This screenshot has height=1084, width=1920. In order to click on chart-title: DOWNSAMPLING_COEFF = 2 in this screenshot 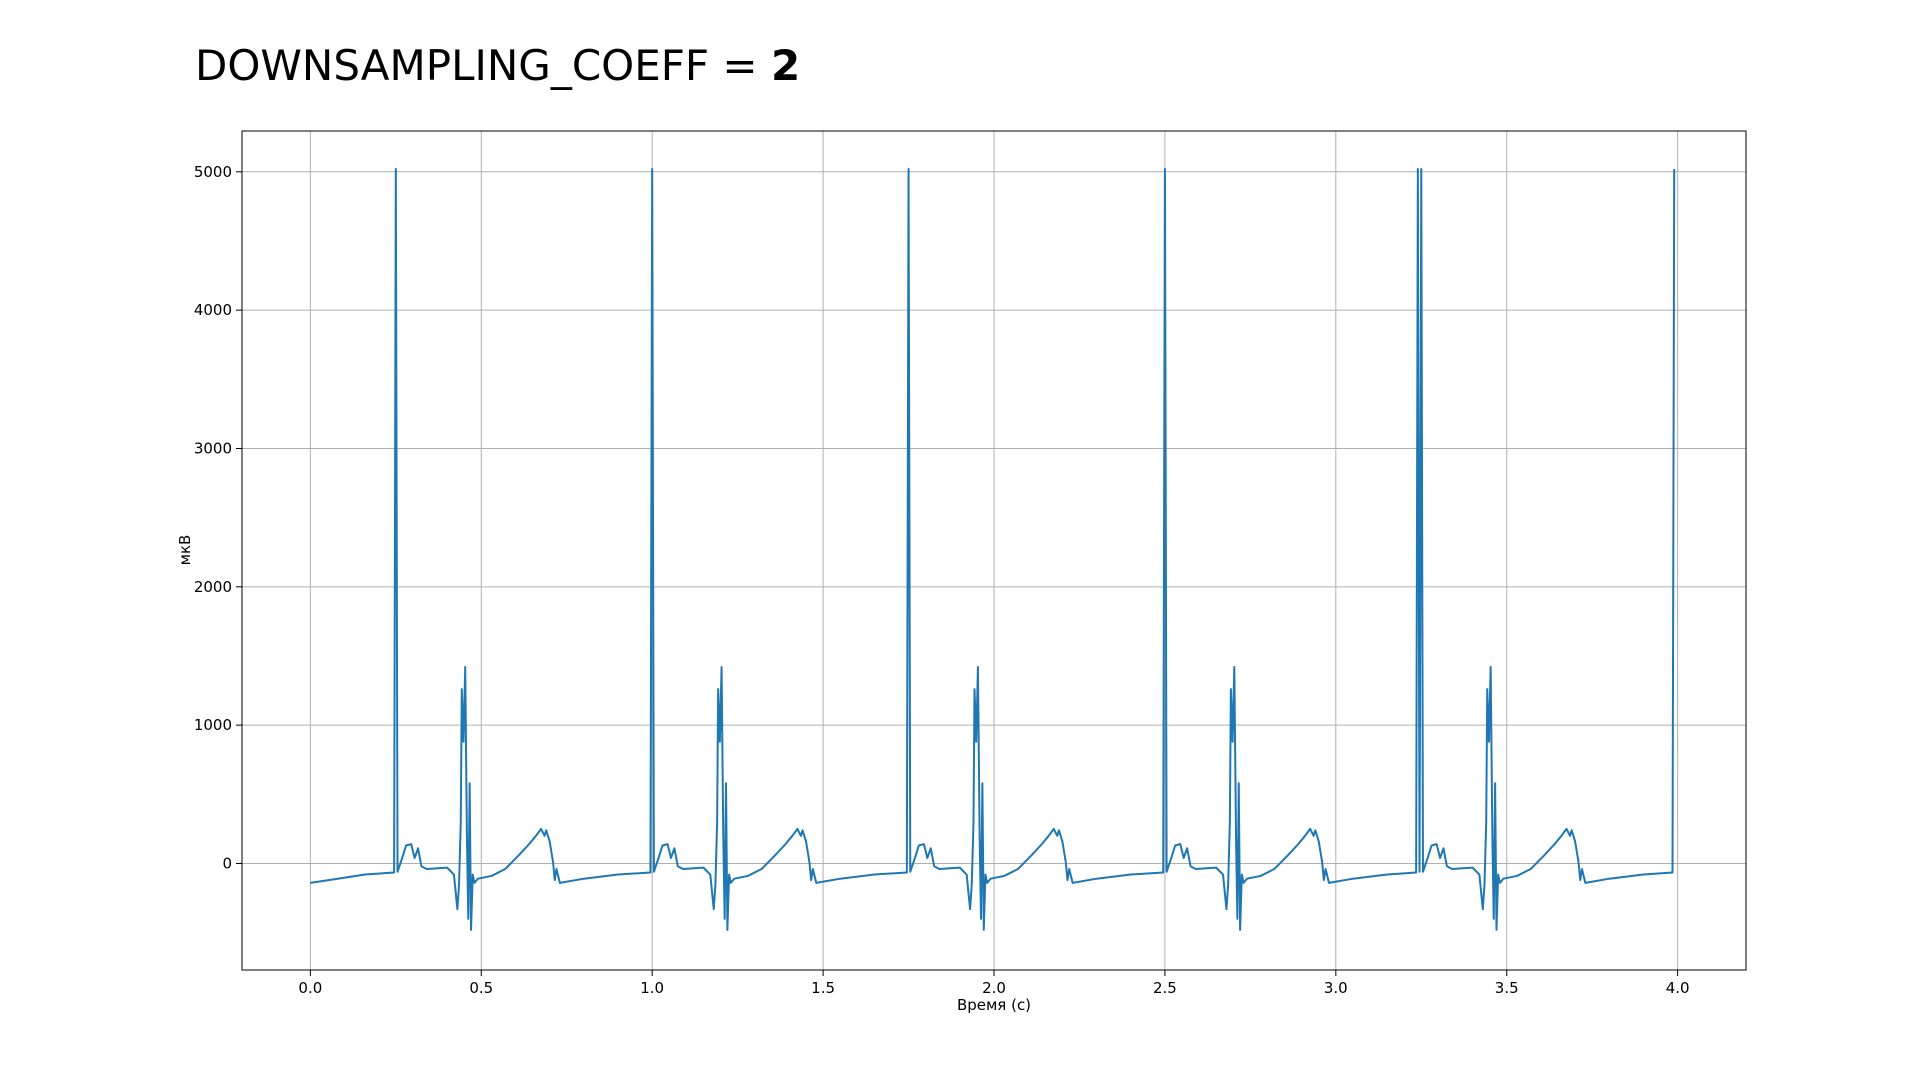, I will do `click(497, 65)`.